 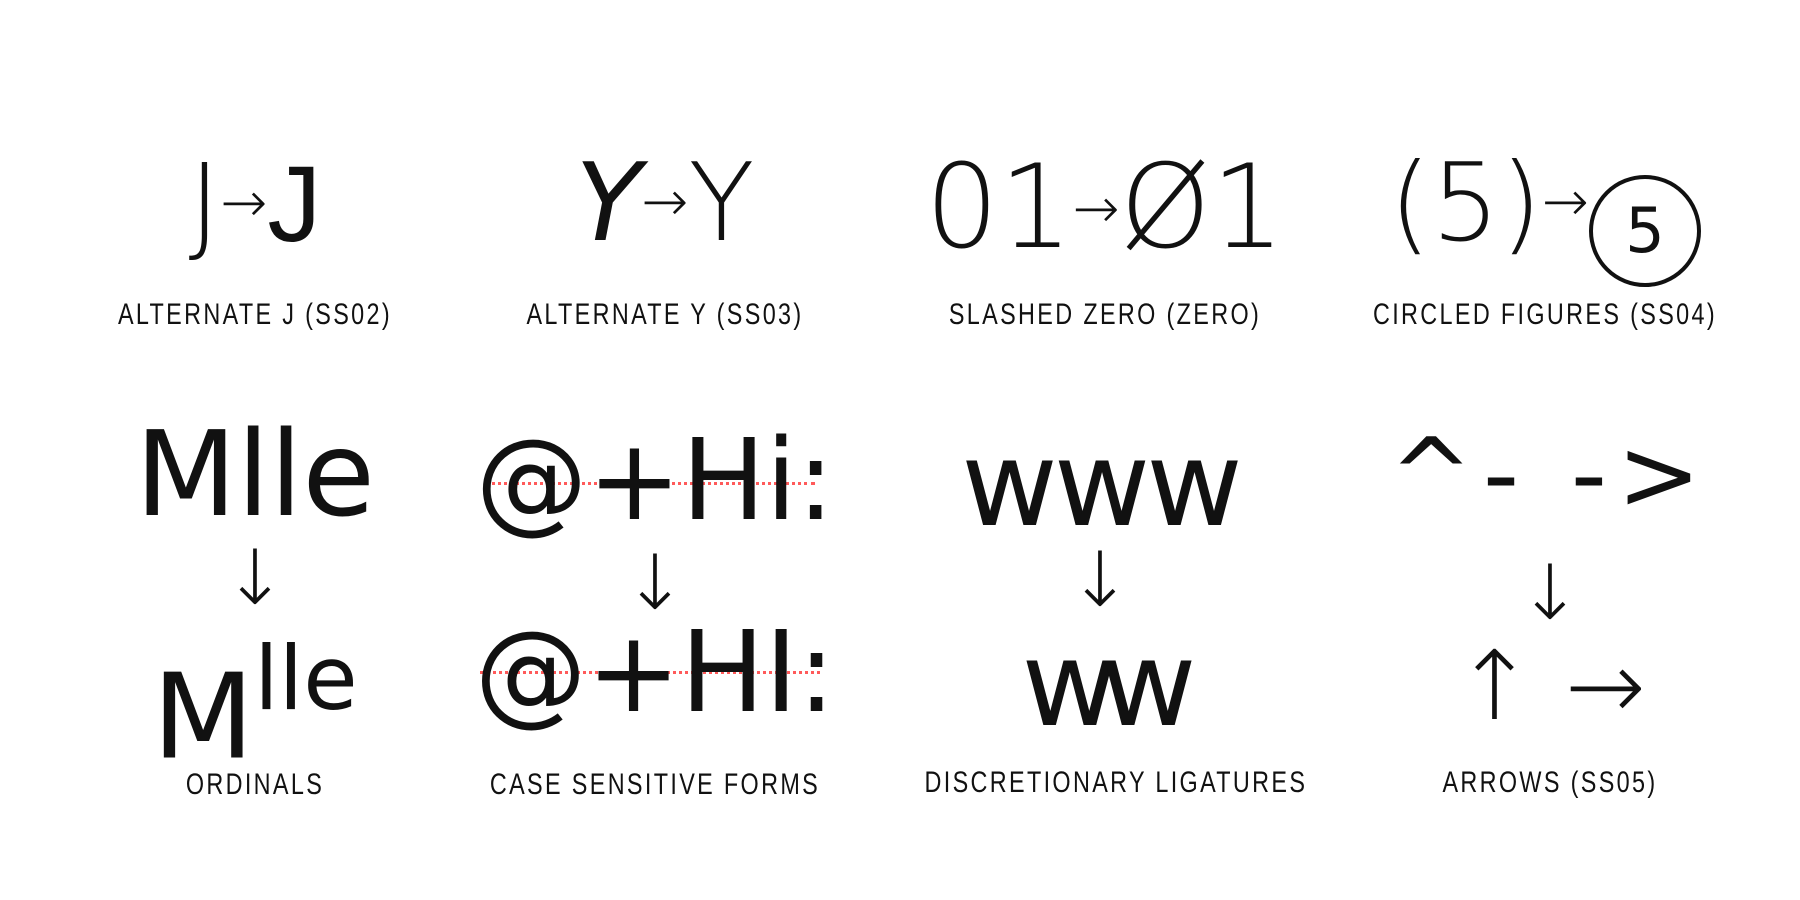 I want to click on caption-ordinals: ORDINALS, so click(x=255, y=784).